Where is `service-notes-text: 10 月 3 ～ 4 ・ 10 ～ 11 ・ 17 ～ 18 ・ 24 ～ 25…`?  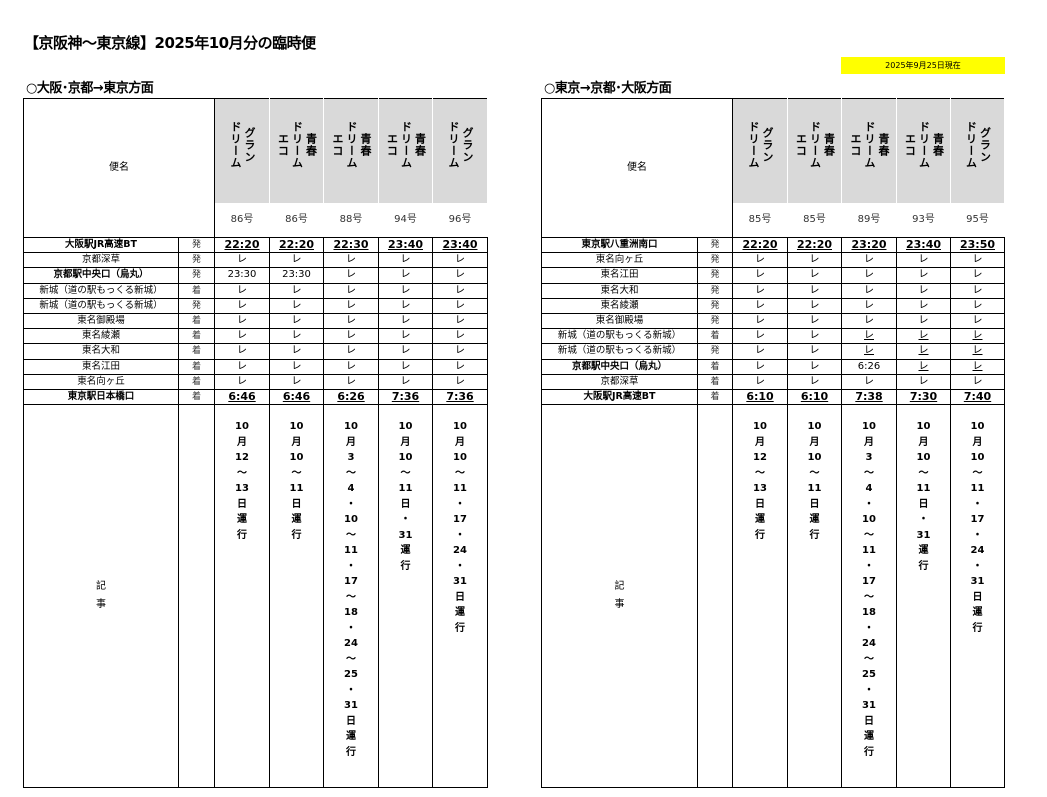 service-notes-text: 10 月 3 ～ 4 ・ 10 ～ 11 ・ 17 ～ 18 ・ 24 ～ 25… is located at coordinates (351, 589).